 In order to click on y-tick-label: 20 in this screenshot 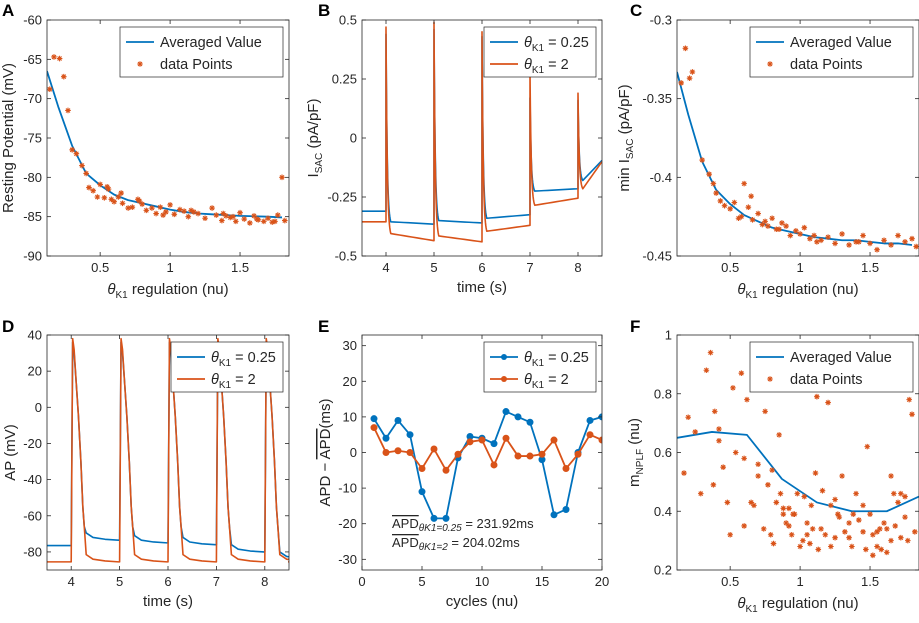, I will do `click(350, 381)`.